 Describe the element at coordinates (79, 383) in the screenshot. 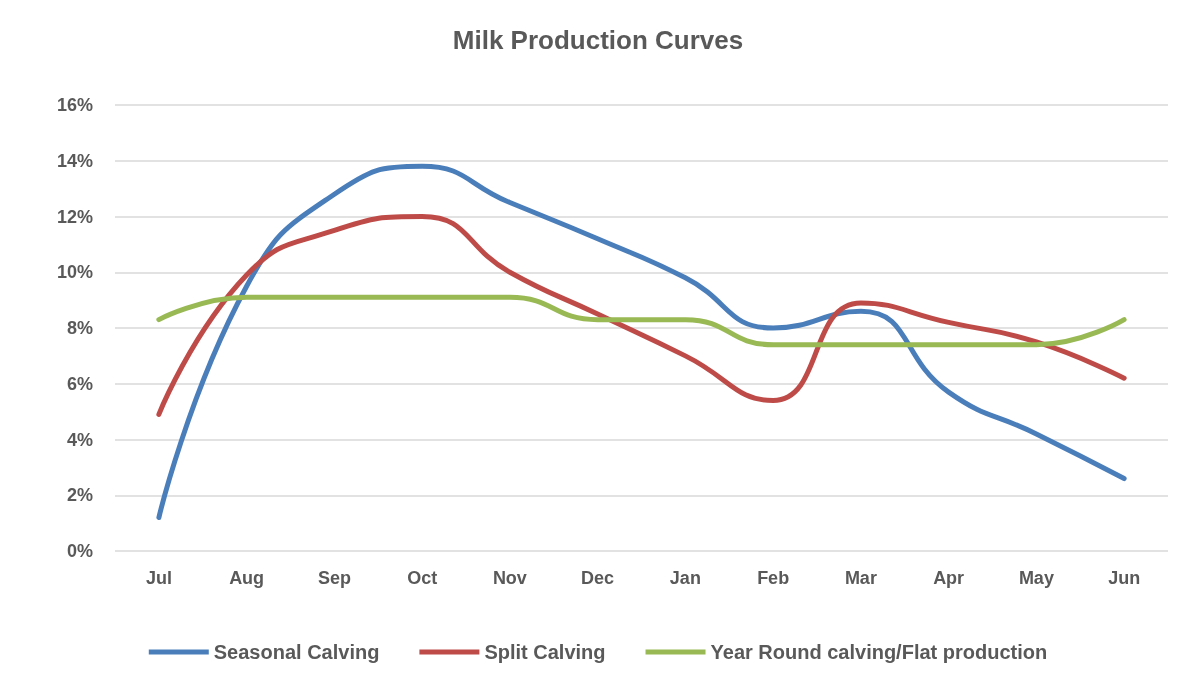

I see `y-tick-label: 6%` at that location.